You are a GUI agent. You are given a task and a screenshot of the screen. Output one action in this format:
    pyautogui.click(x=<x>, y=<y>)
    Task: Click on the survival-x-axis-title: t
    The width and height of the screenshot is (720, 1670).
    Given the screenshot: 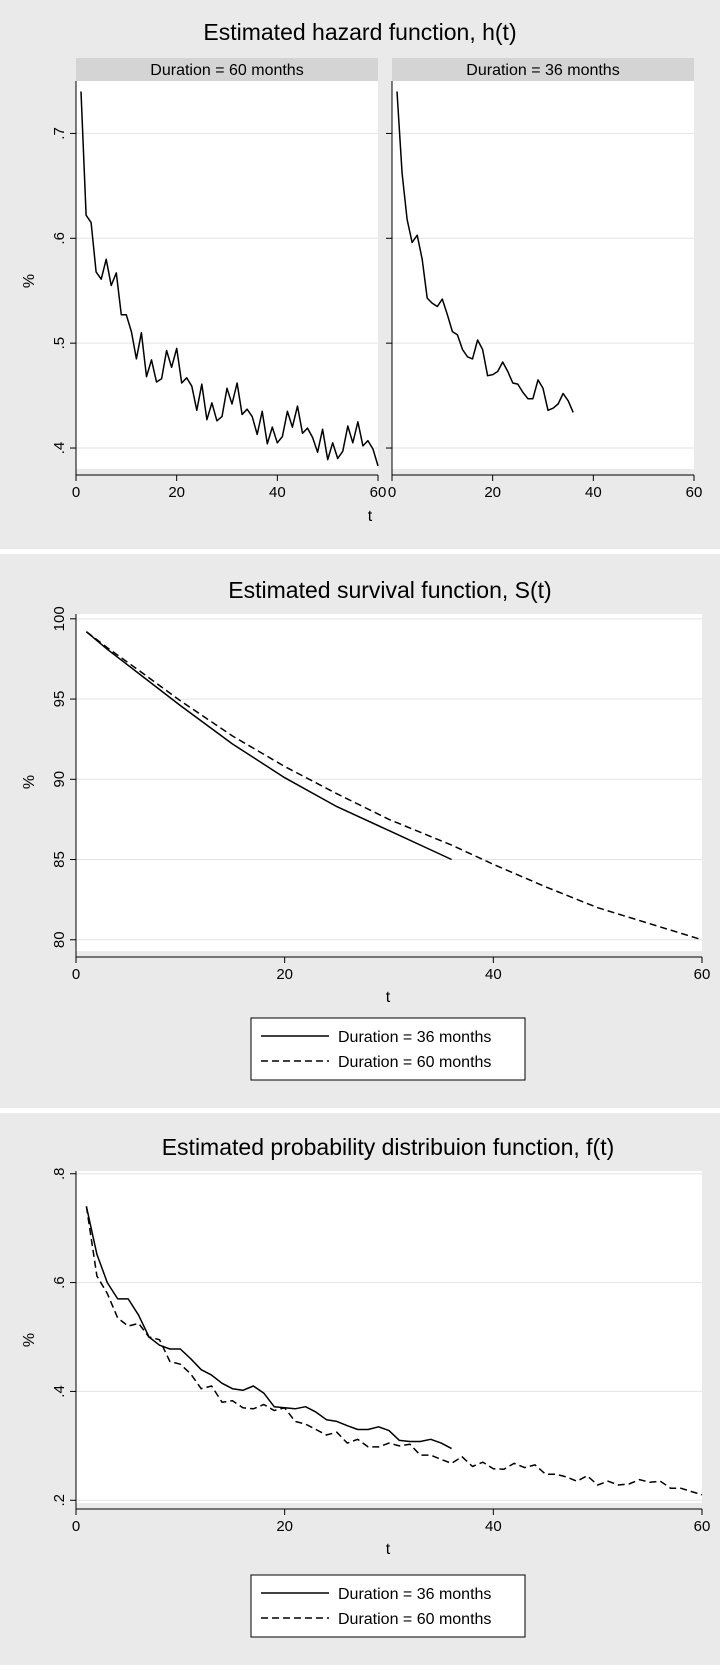 What is the action you would take?
    pyautogui.click(x=388, y=997)
    